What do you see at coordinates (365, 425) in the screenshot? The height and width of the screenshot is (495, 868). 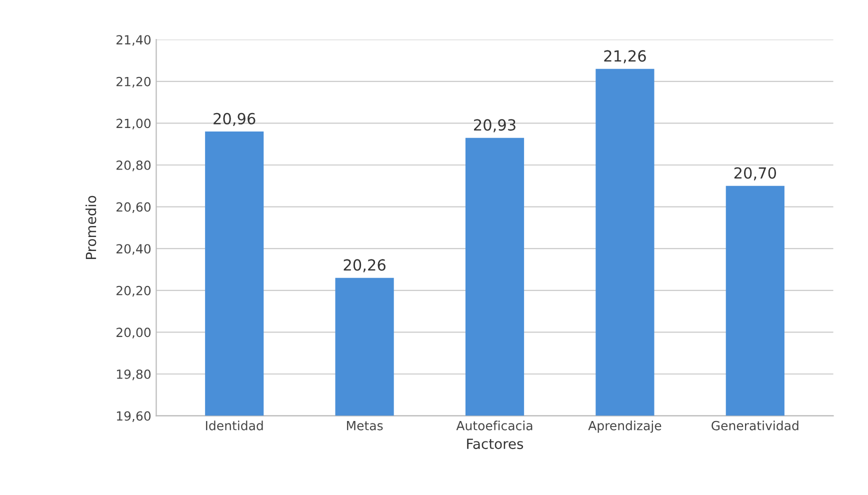 I see `x-tick-label: Metas` at bounding box center [365, 425].